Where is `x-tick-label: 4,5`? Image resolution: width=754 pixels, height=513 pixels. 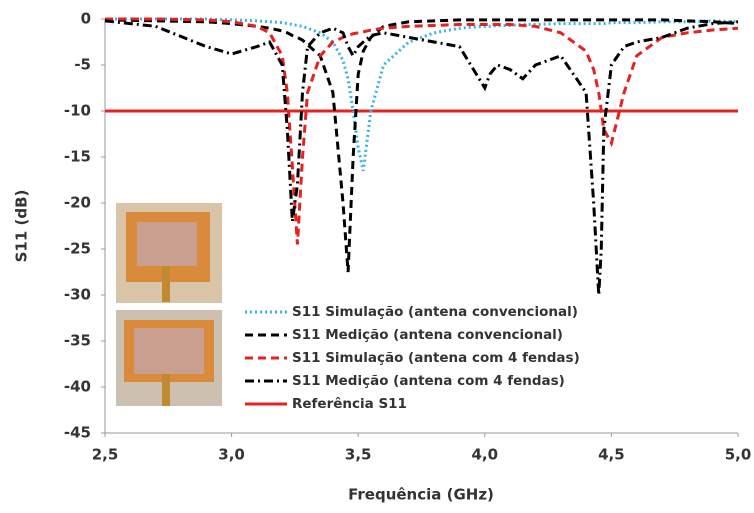 x-tick-label: 4,5 is located at coordinates (611, 455).